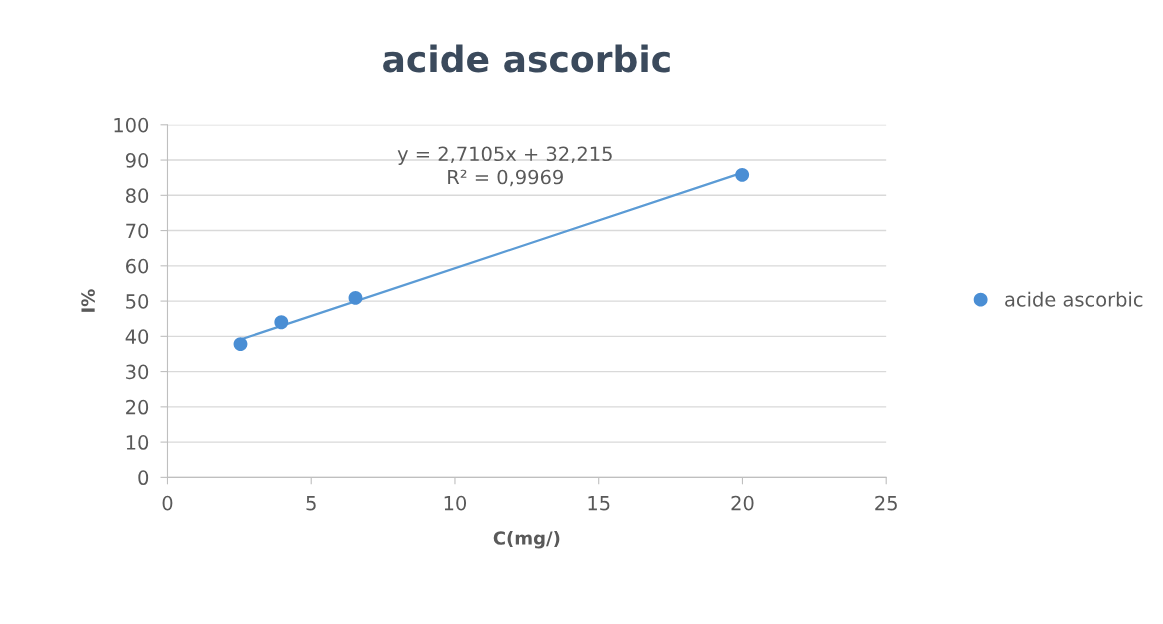  I want to click on x-tick-label: 5, so click(311, 503).